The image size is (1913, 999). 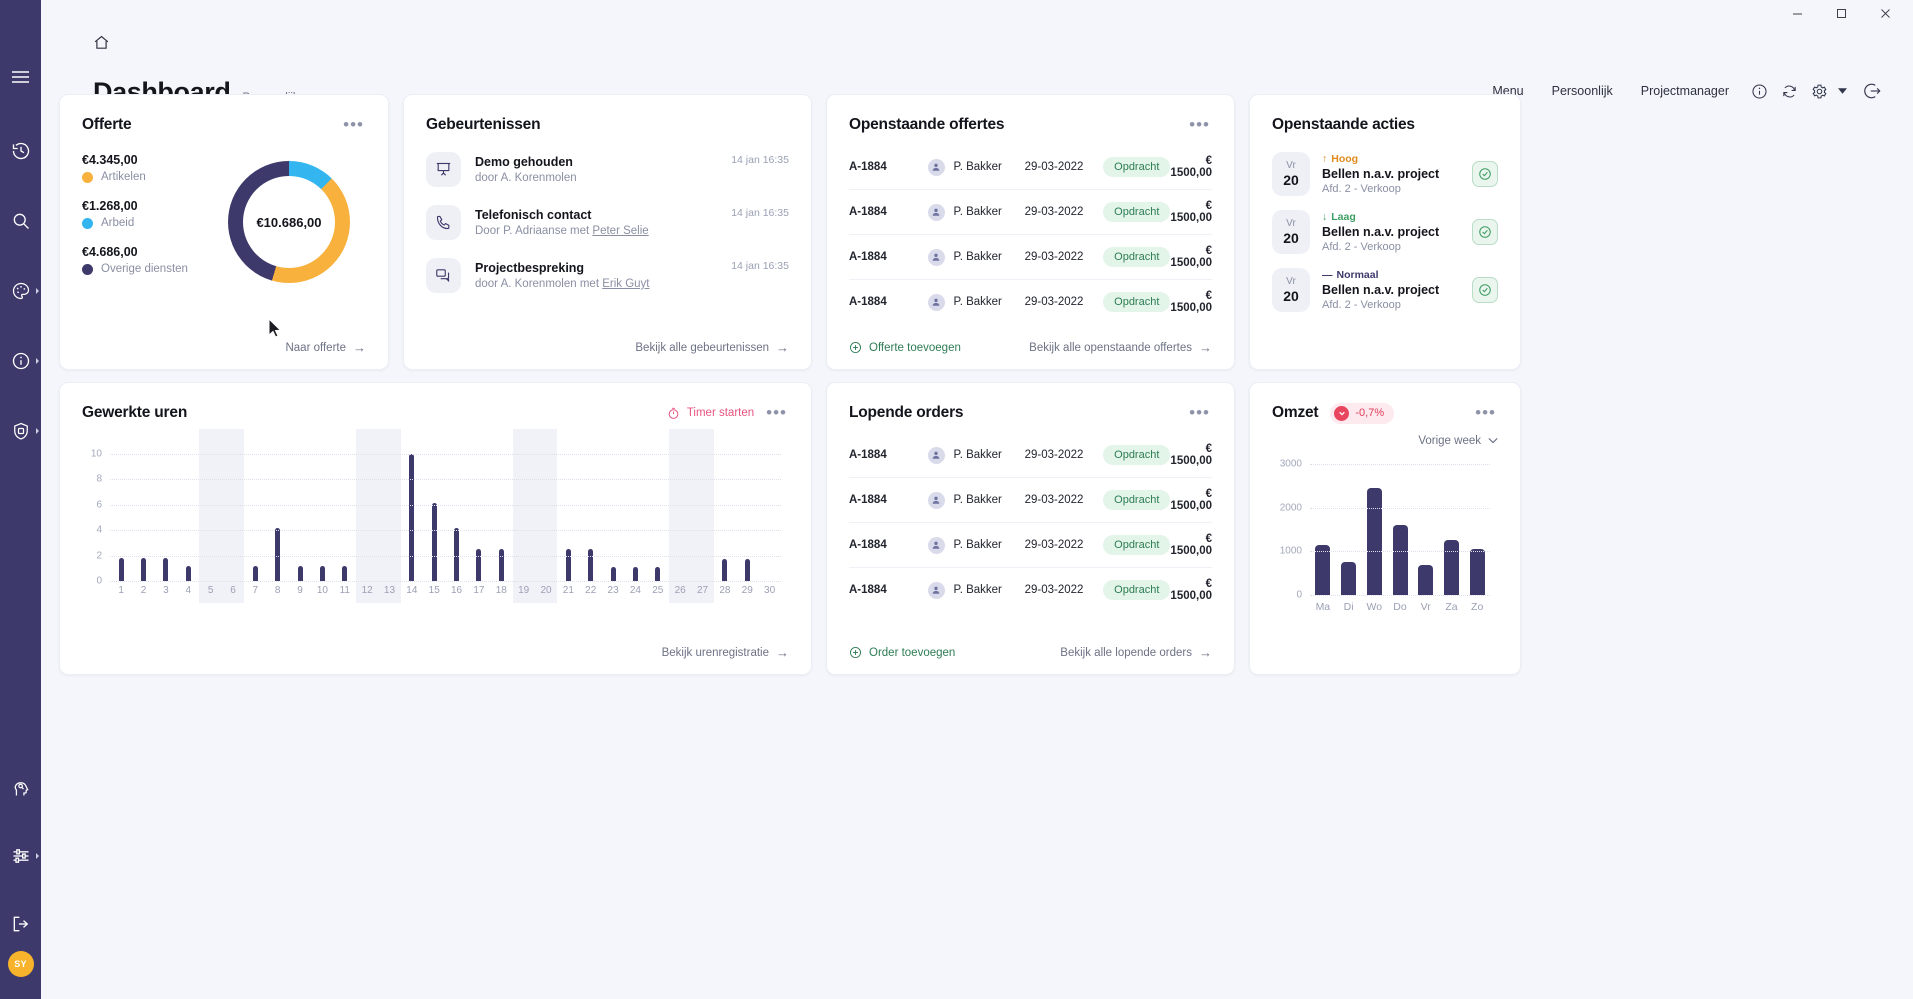 What do you see at coordinates (1291, 281) in the screenshot?
I see `action-weekday: Vr` at bounding box center [1291, 281].